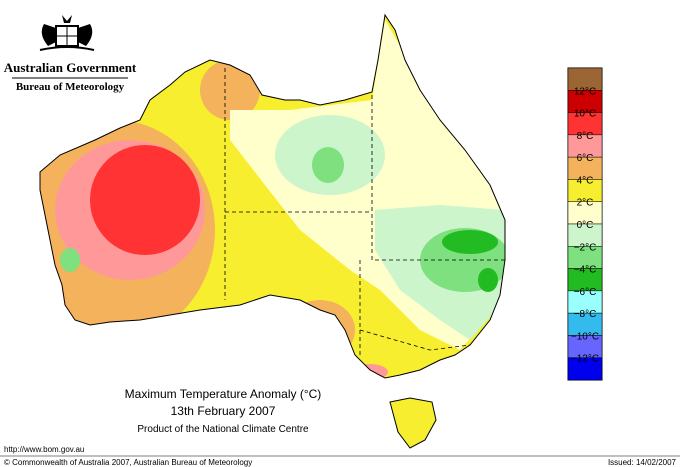 This screenshot has height=467, width=680. I want to click on legend-label: 8°C, so click(585, 136).